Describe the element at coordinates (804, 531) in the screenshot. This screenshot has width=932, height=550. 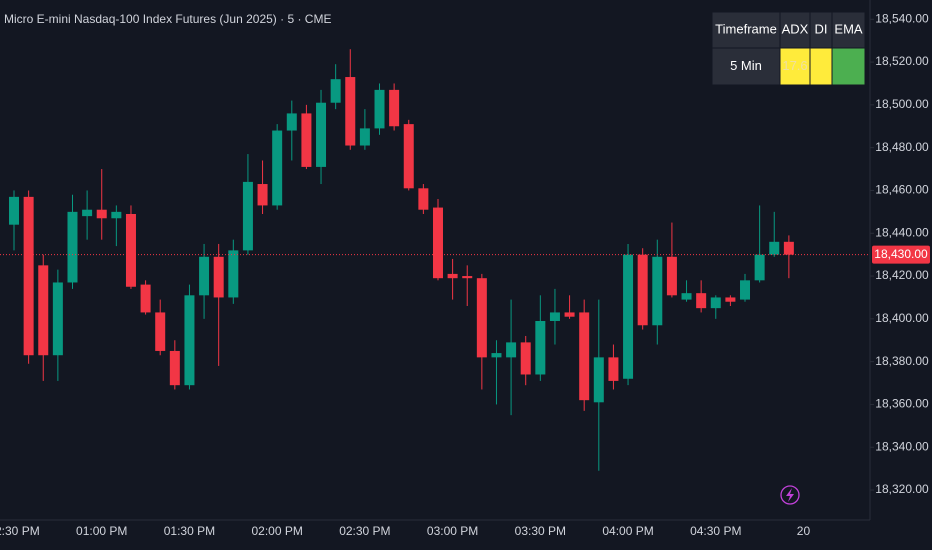
I see `x-tick-label: 20` at that location.